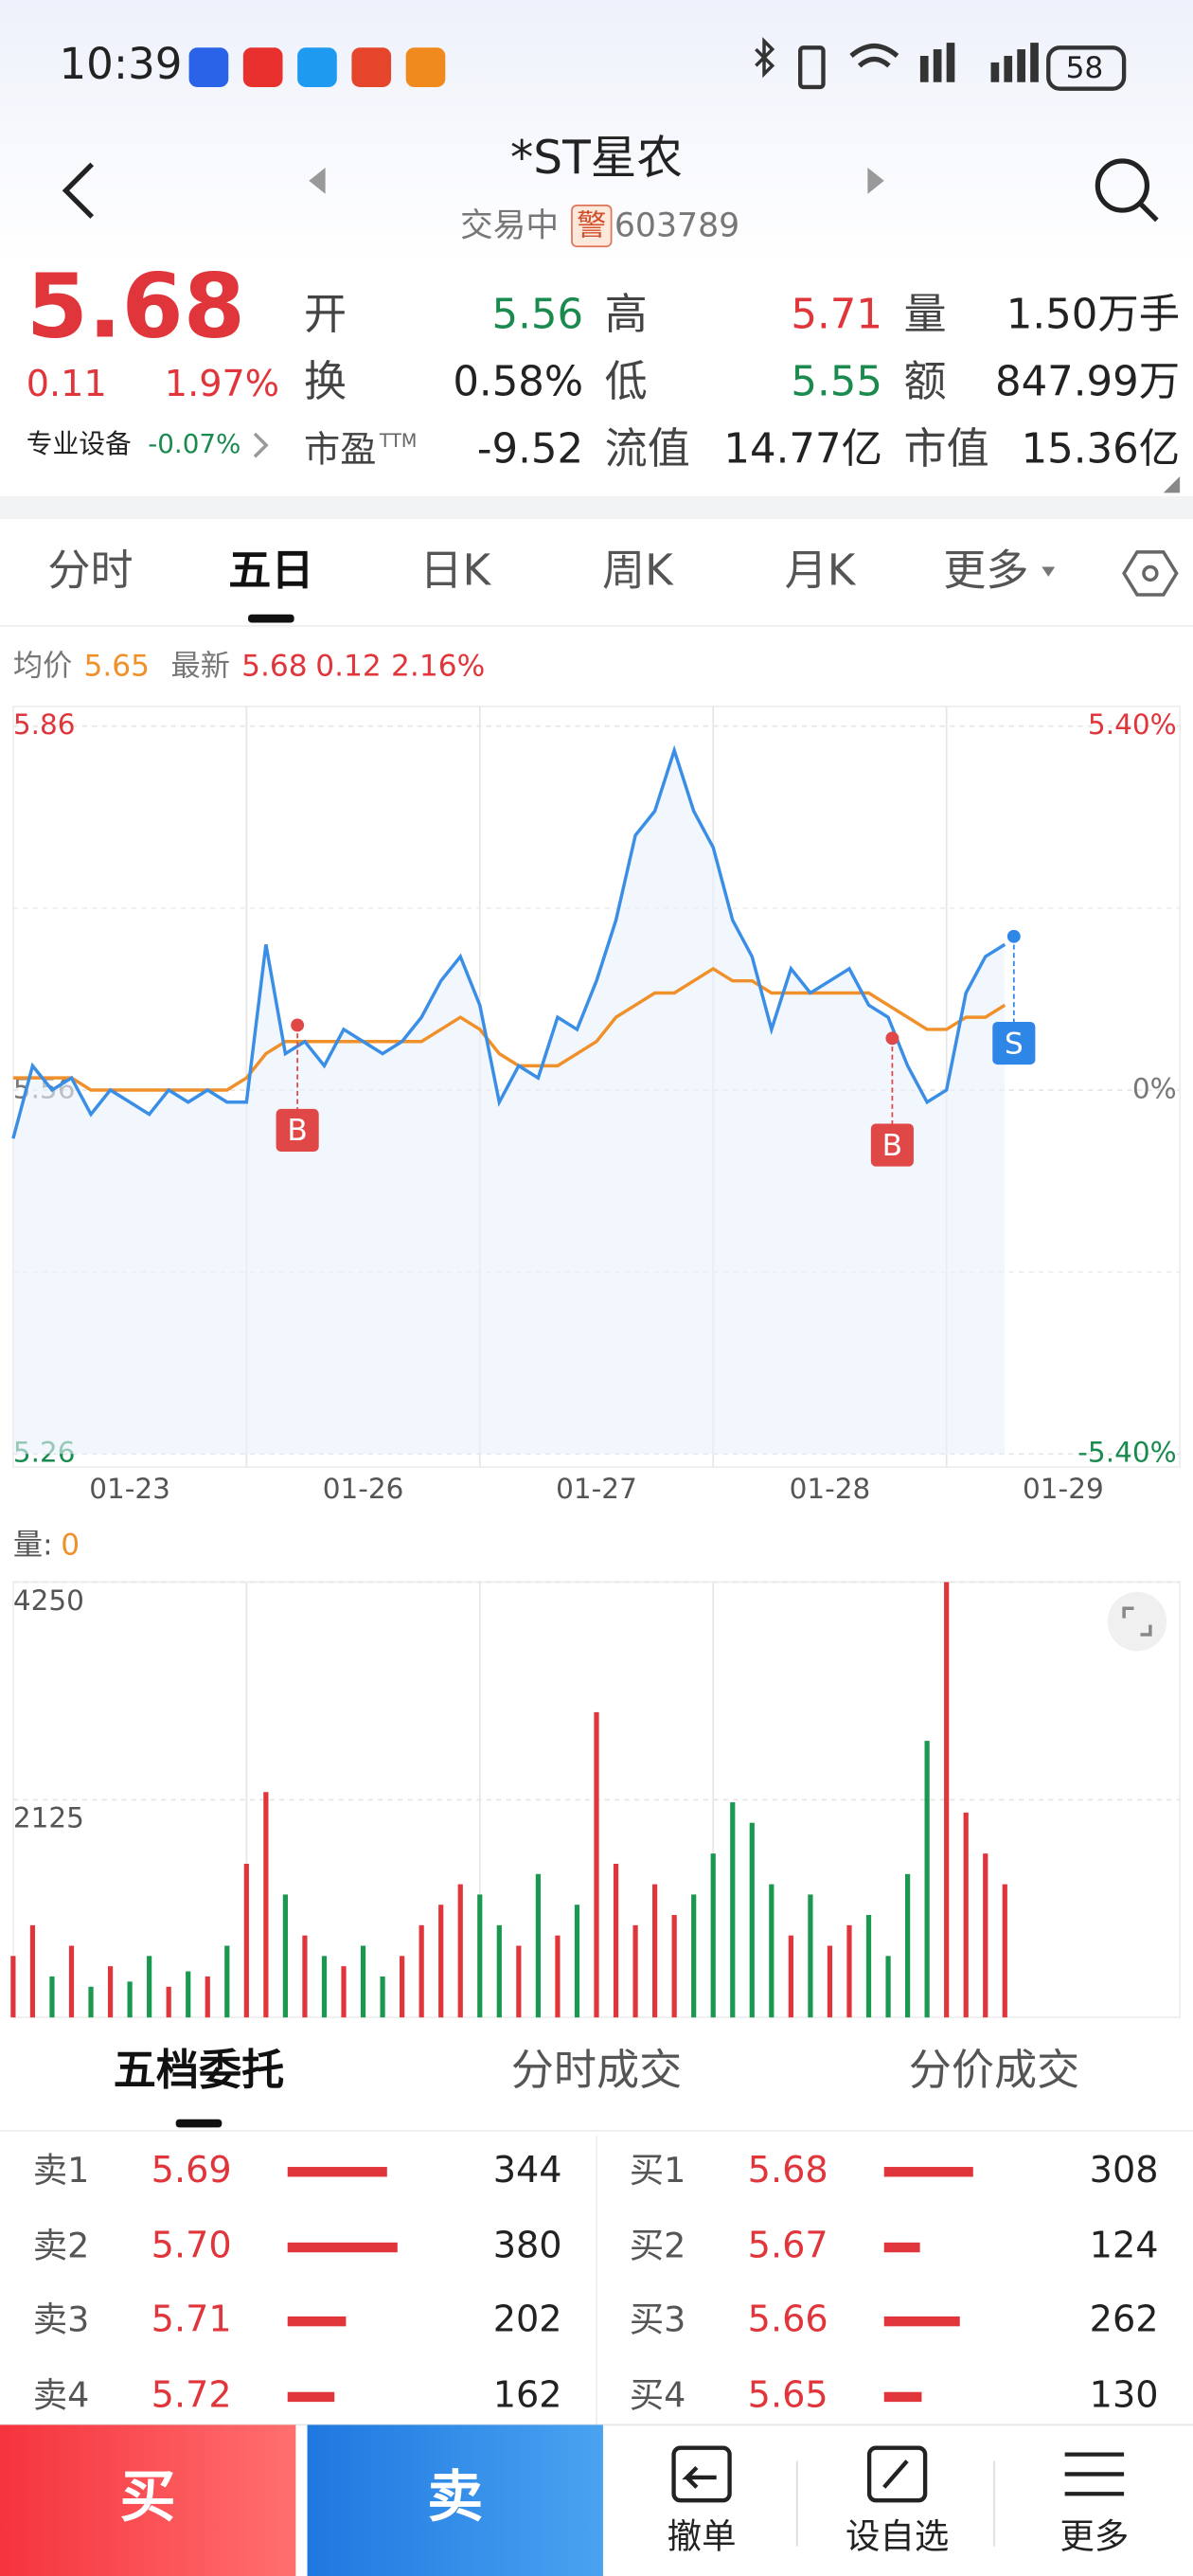  Describe the element at coordinates (61, 2394) in the screenshot. I see `book-level: 卖4` at that location.